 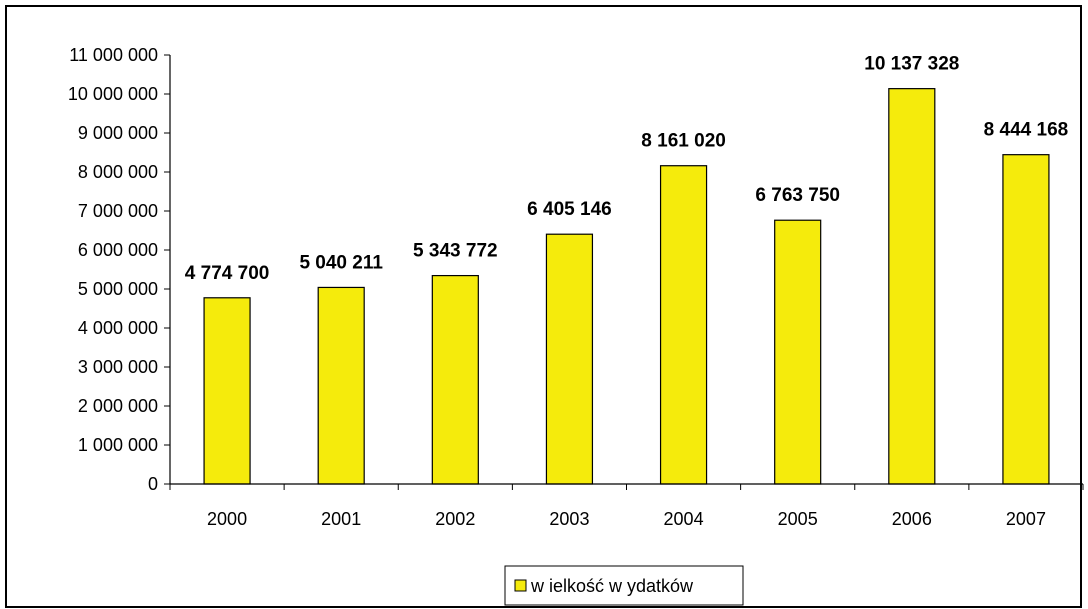 I want to click on bar-2000, so click(x=227, y=391).